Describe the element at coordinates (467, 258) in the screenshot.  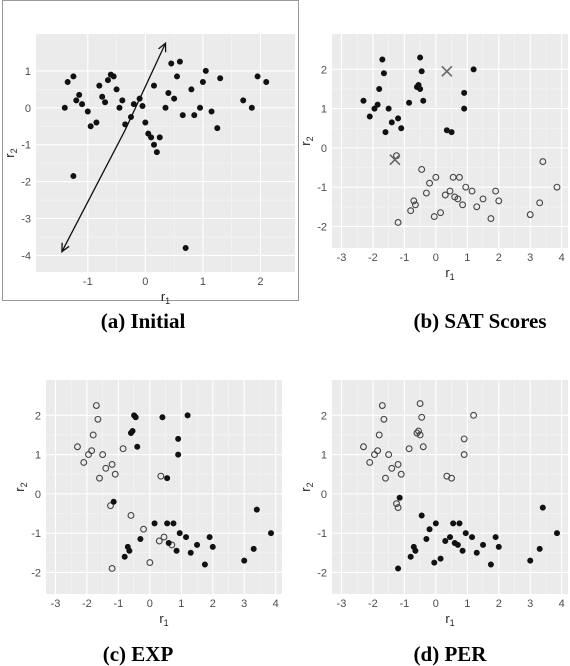
I see `x-tick-label: 1` at that location.